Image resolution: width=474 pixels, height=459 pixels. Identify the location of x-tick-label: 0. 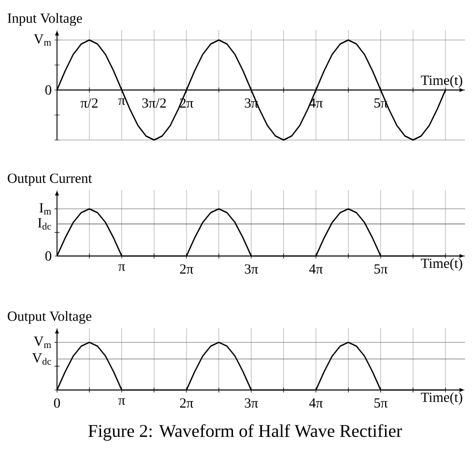
(57, 403).